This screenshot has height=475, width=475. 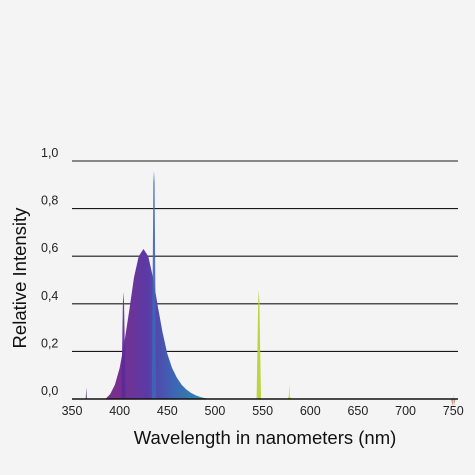 I want to click on main-band-area, so click(x=158, y=324).